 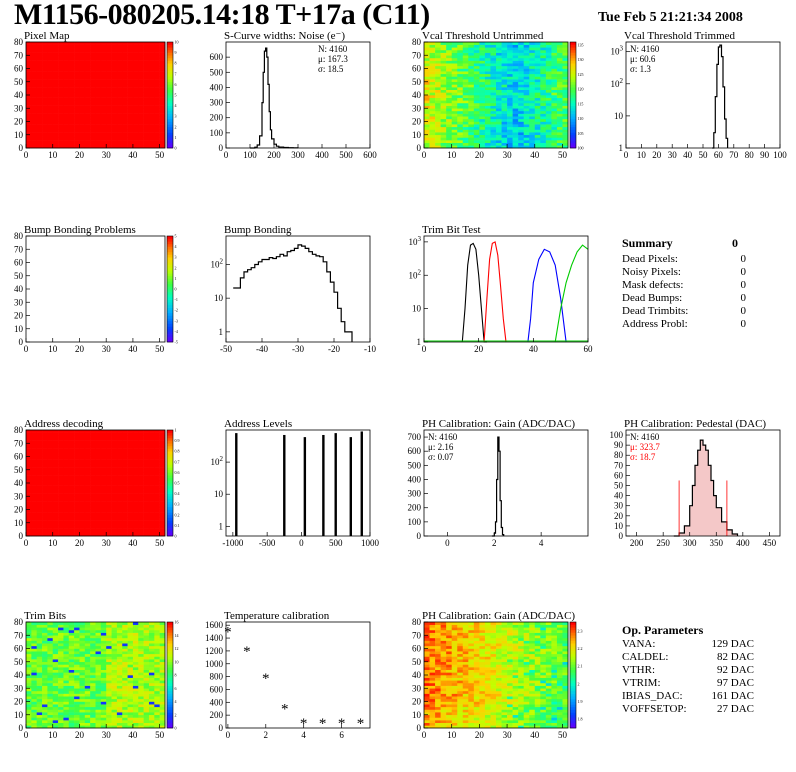 I want to click on x-tick-label: 0, so click(x=424, y=349).